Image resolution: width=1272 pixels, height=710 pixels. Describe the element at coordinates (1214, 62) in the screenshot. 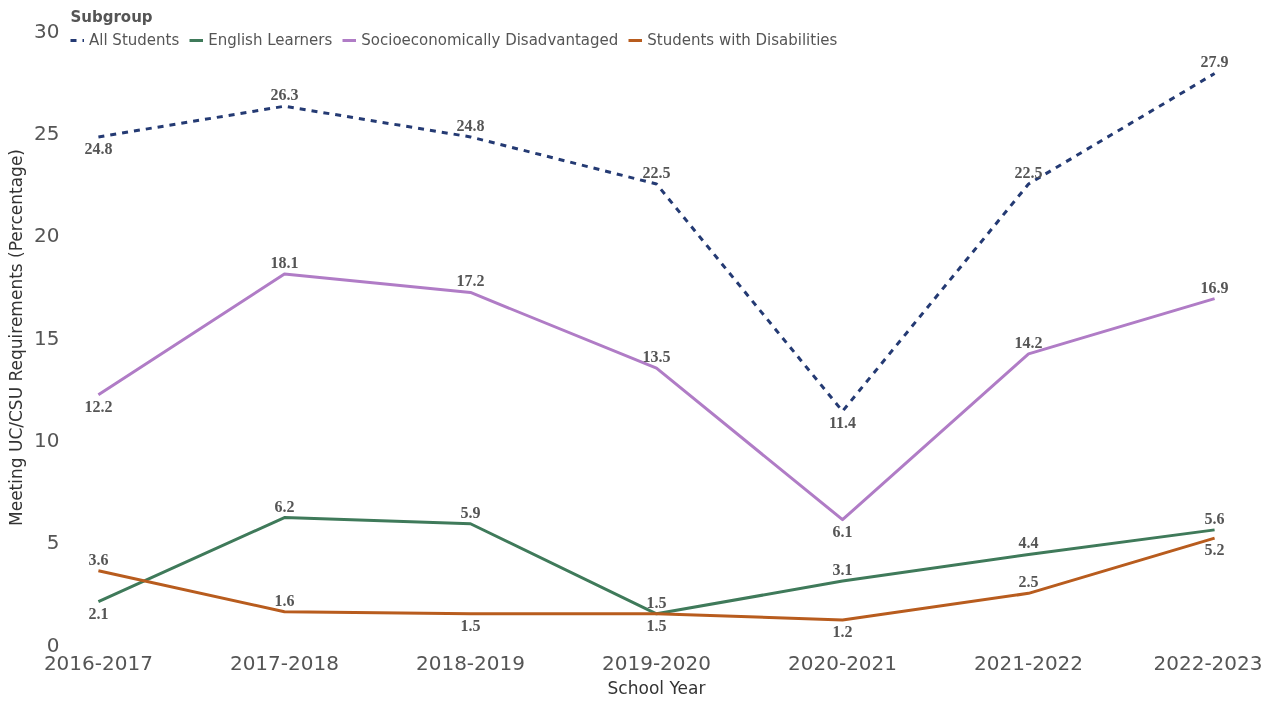

I see `data-label: 27.9` at that location.